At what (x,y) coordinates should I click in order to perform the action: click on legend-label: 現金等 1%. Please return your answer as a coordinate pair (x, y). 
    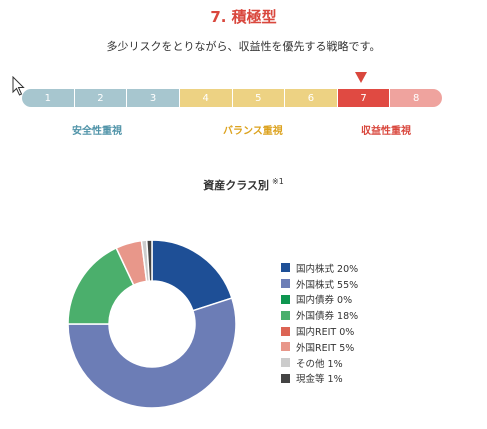
    Looking at the image, I should click on (319, 380).